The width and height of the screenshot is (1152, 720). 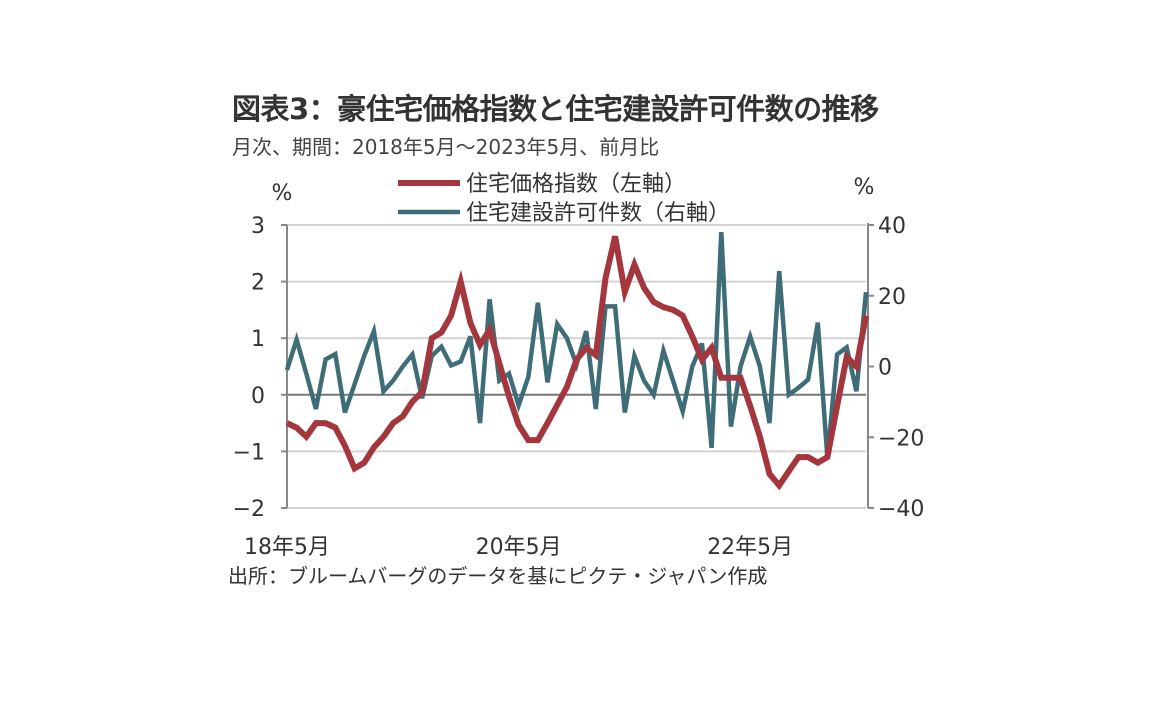 What do you see at coordinates (598, 213) in the screenshot?
I see `legend-label: 住宅建設許可件数（右軸）` at bounding box center [598, 213].